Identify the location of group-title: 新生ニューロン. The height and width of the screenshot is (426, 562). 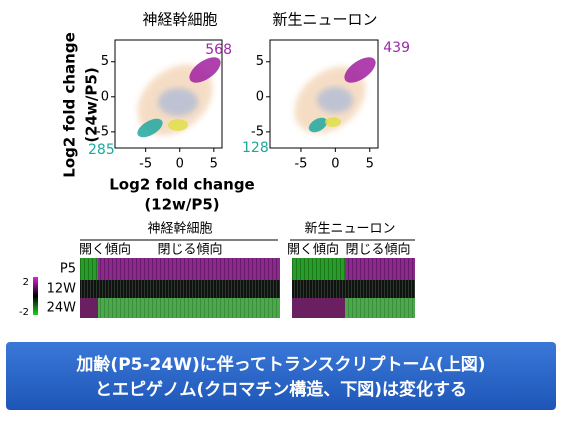
(349, 229).